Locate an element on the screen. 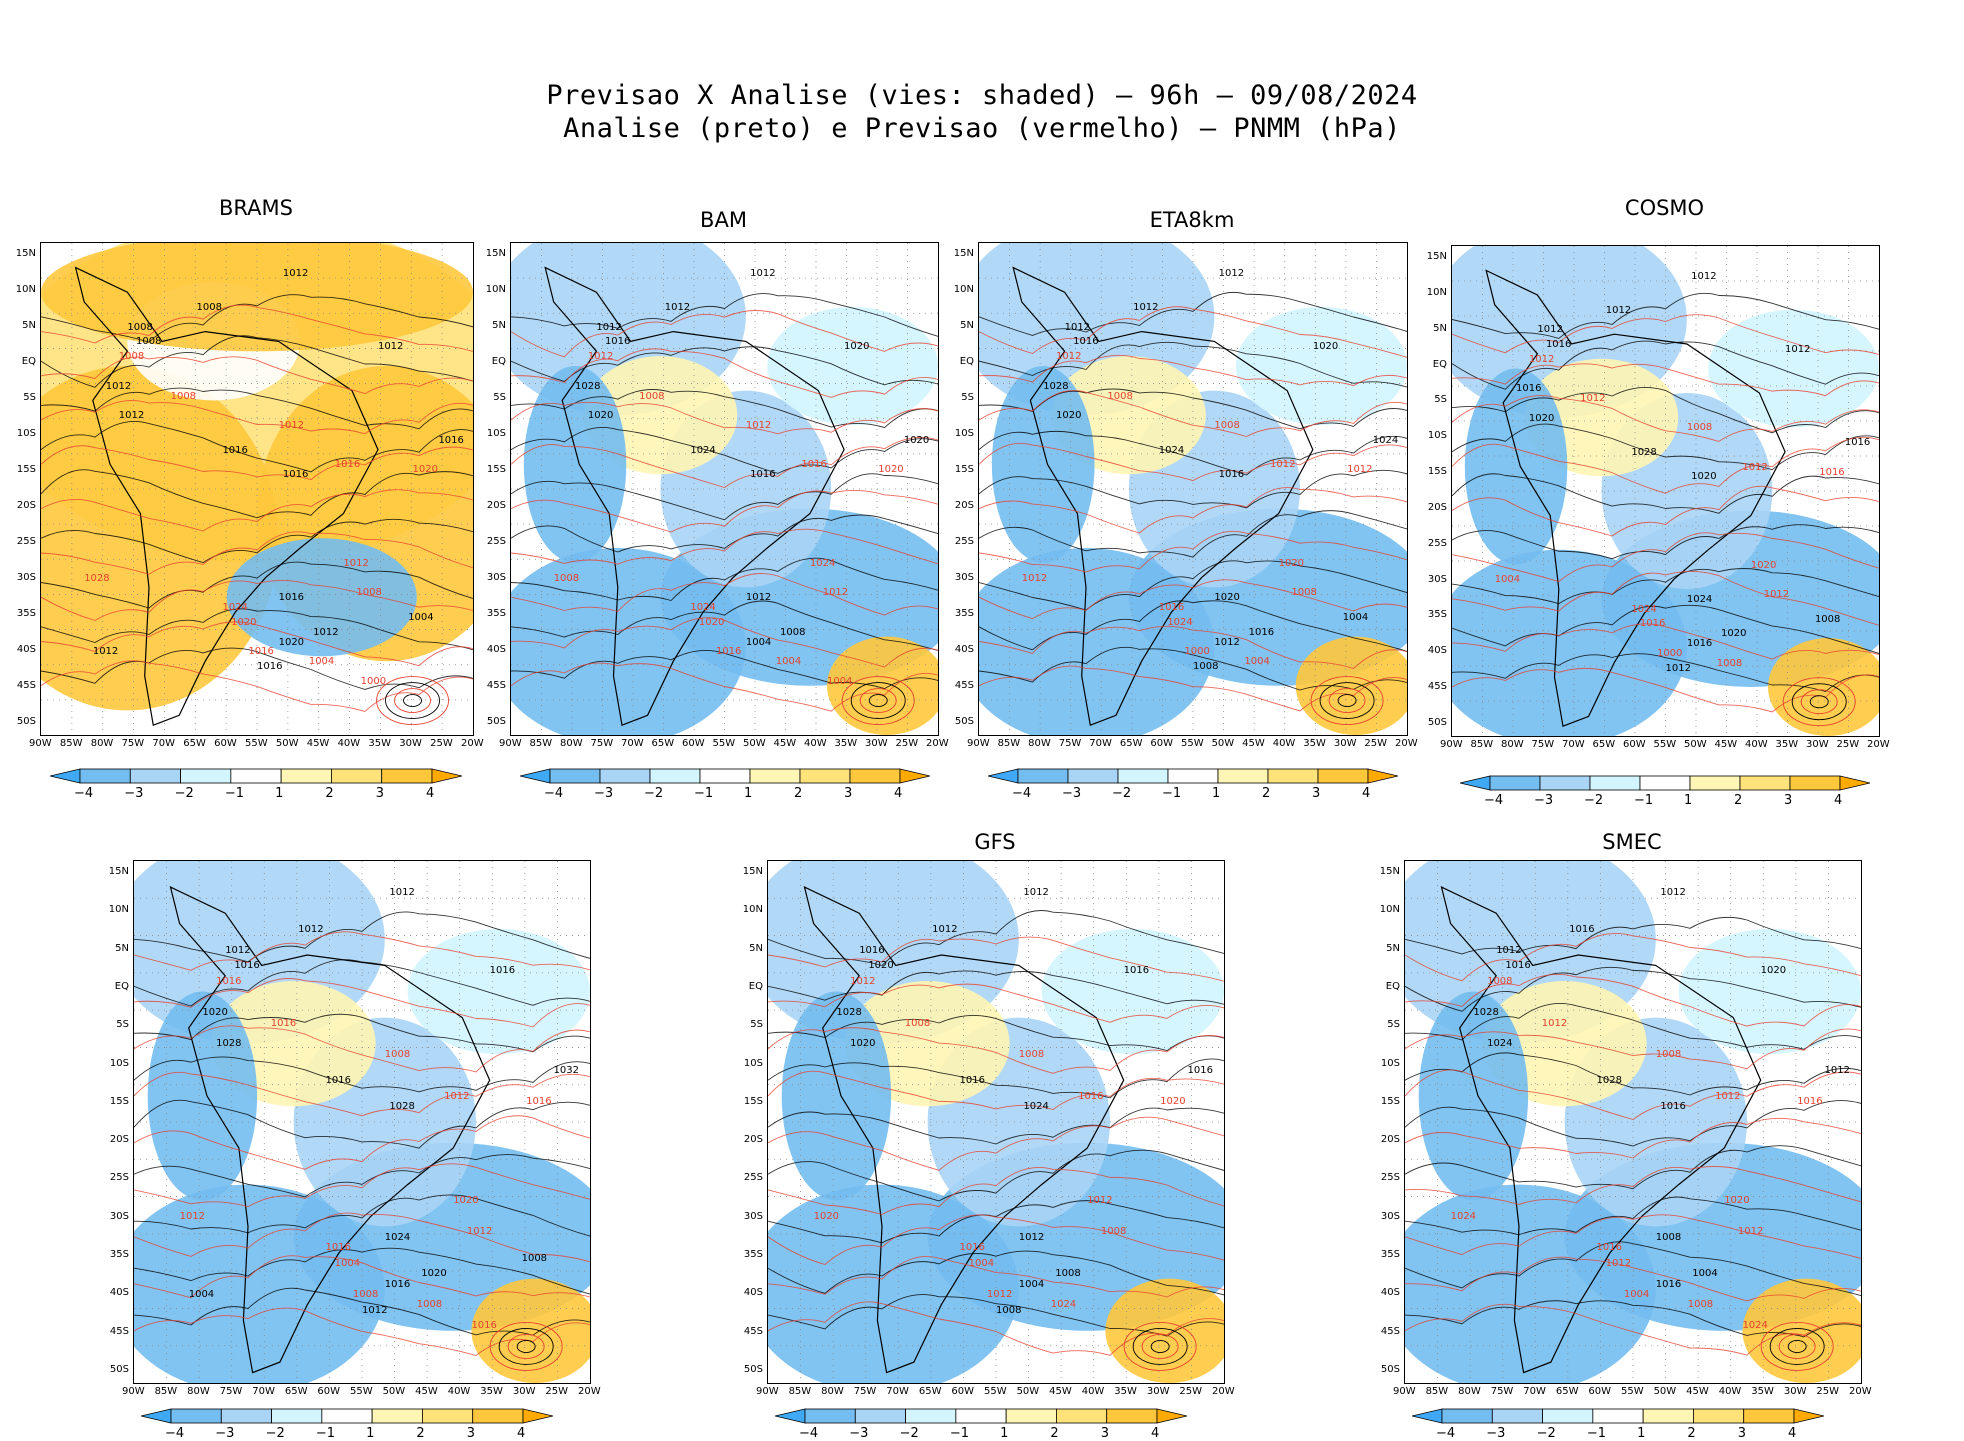  contour-label-analysis: 1024 is located at coordinates (703, 450).